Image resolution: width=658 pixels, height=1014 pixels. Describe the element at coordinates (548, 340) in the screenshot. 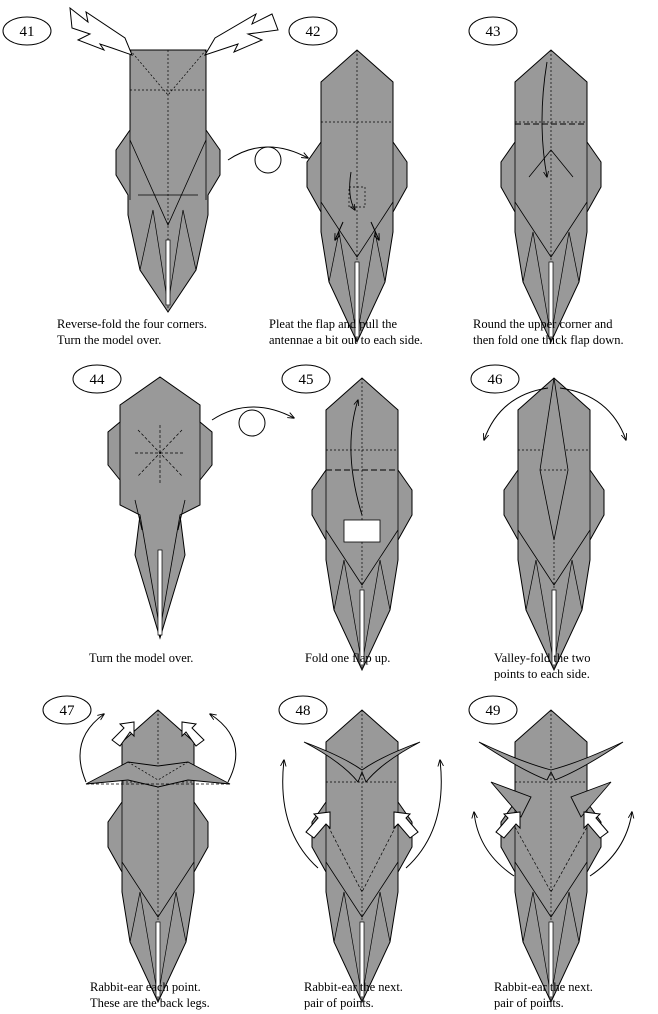

I see `step-43-caption-line2: then fold one thick flap down.` at that location.